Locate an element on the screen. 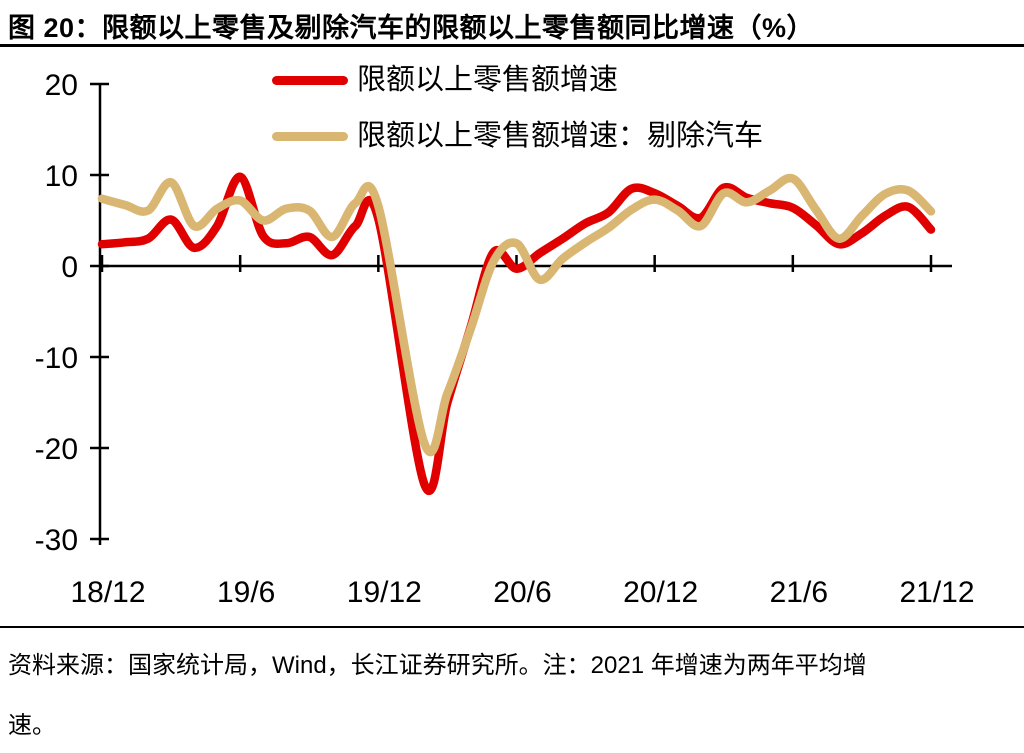 This screenshot has width=1024, height=753. legend-line-swatch-tan is located at coordinates (310, 136).